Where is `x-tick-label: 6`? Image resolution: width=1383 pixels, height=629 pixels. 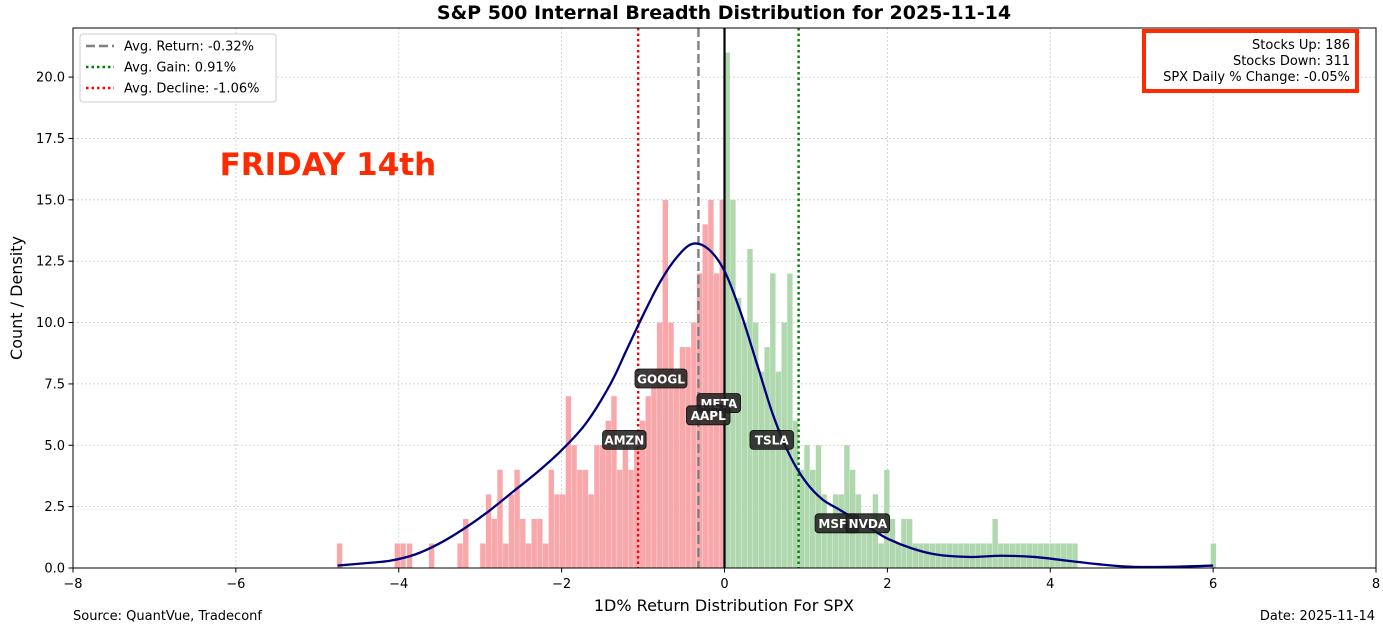
x-tick-label: 6 is located at coordinates (1213, 584).